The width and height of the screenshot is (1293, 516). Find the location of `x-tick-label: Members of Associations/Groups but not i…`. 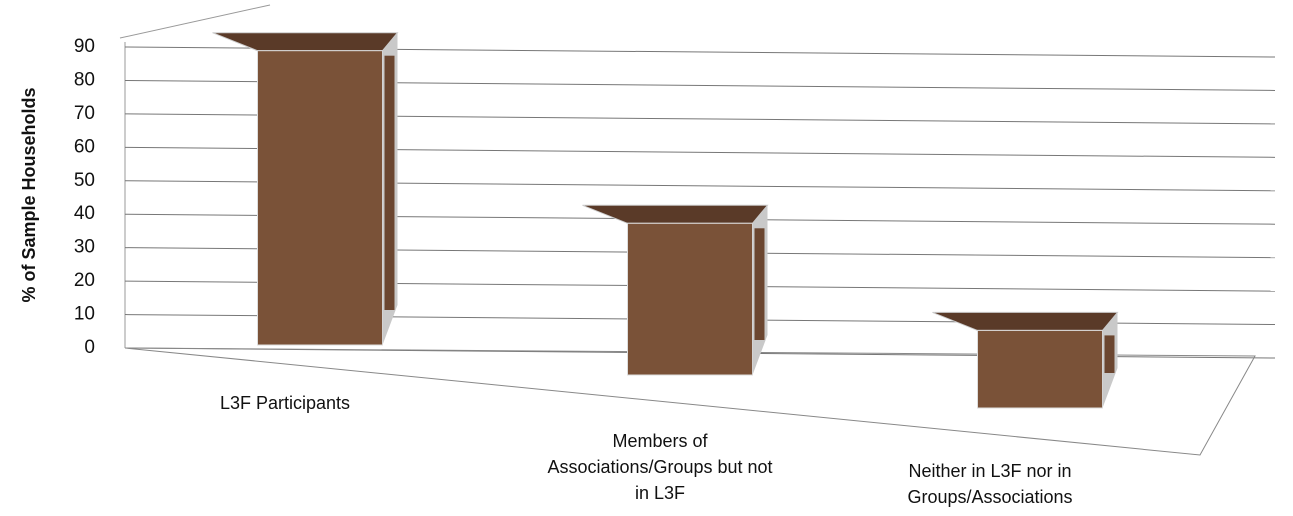

x-tick-label: Members of Associations/Groups but not i… is located at coordinates (660, 467).